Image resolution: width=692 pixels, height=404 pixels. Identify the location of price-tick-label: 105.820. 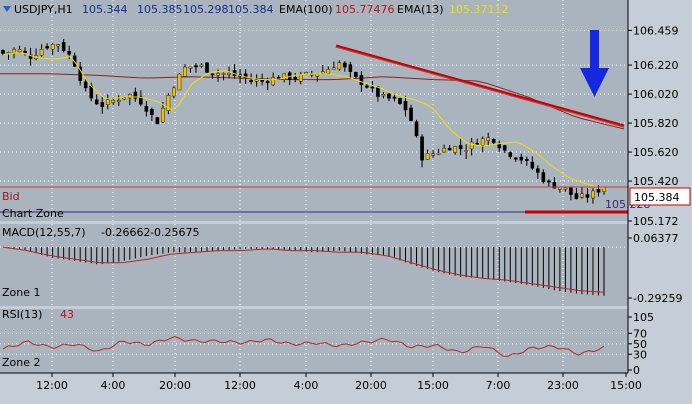
(656, 123).